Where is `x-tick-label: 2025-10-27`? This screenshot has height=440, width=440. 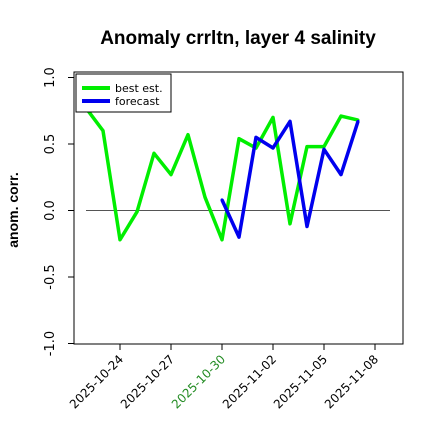
x-tick-label: 2025-10-27 is located at coordinates (147, 381).